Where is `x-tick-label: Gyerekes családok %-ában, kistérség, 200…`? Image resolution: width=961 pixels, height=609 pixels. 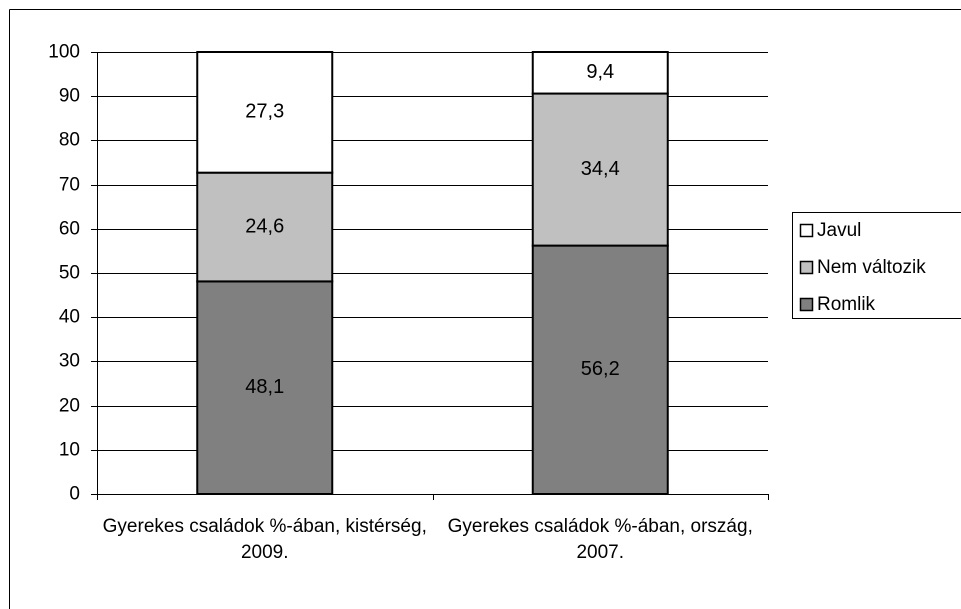
x-tick-label: Gyerekes családok %-ában, kistérség, 200… is located at coordinates (264, 539).